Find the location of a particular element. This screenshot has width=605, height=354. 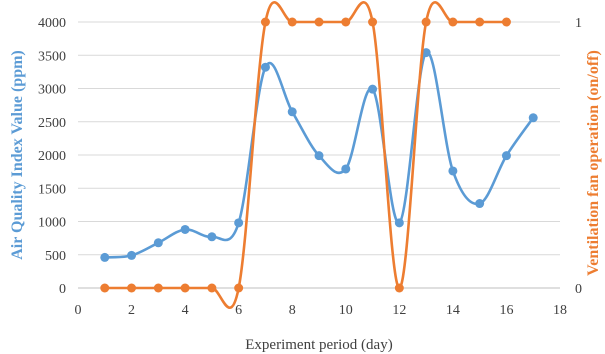

x-tick-label: 12 is located at coordinates (399, 310).